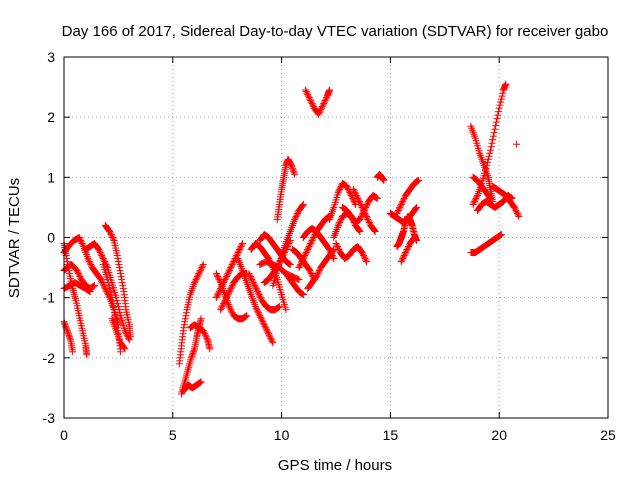  What do you see at coordinates (64, 435) in the screenshot?
I see `x-tick-label: 0` at bounding box center [64, 435].